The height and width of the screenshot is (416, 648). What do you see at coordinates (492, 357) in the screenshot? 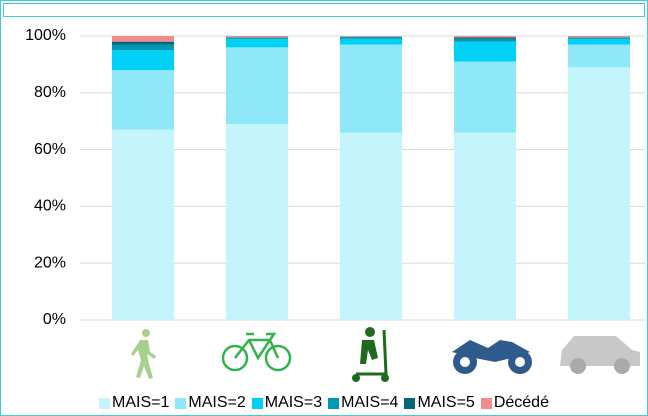
I see `motorbike-icon` at bounding box center [492, 357].